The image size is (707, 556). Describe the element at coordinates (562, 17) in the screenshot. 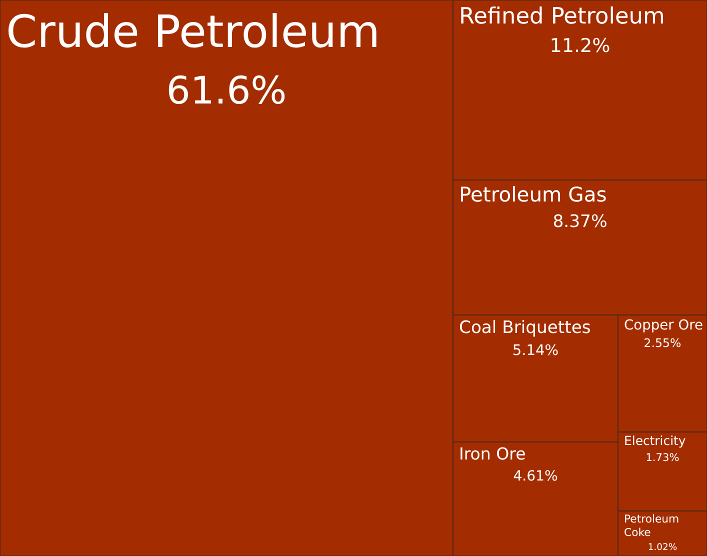

I see `category-label: Refined Petroleum` at that location.